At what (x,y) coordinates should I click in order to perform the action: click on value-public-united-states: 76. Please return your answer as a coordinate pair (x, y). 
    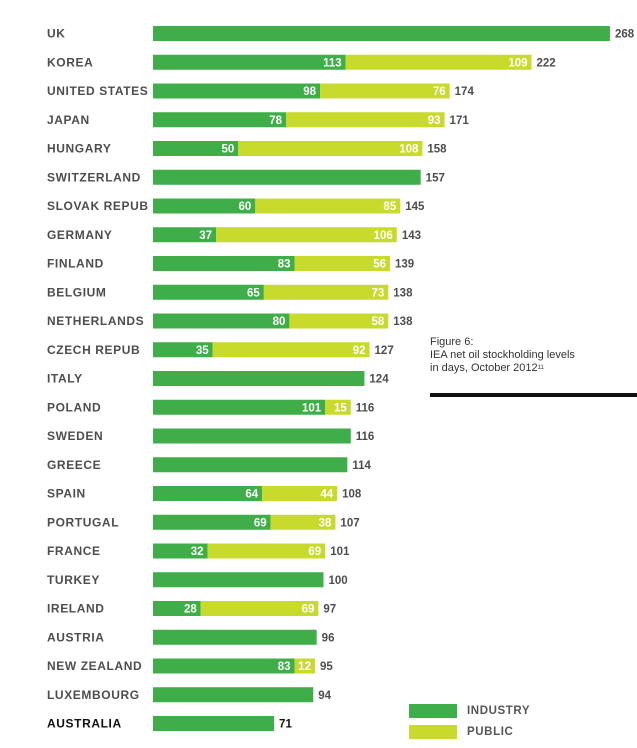
    Looking at the image, I should click on (439, 92).